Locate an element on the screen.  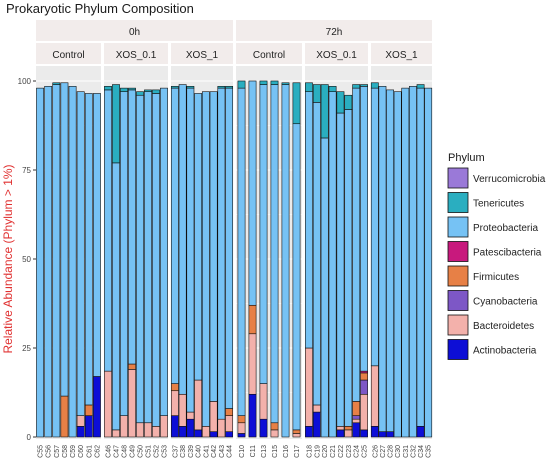
bar-segment-C15-proteobacteria is located at coordinates (274, 254).